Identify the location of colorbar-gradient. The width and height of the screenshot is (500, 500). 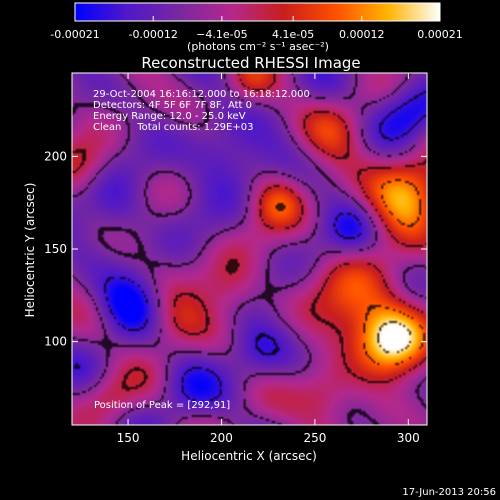
(257, 12).